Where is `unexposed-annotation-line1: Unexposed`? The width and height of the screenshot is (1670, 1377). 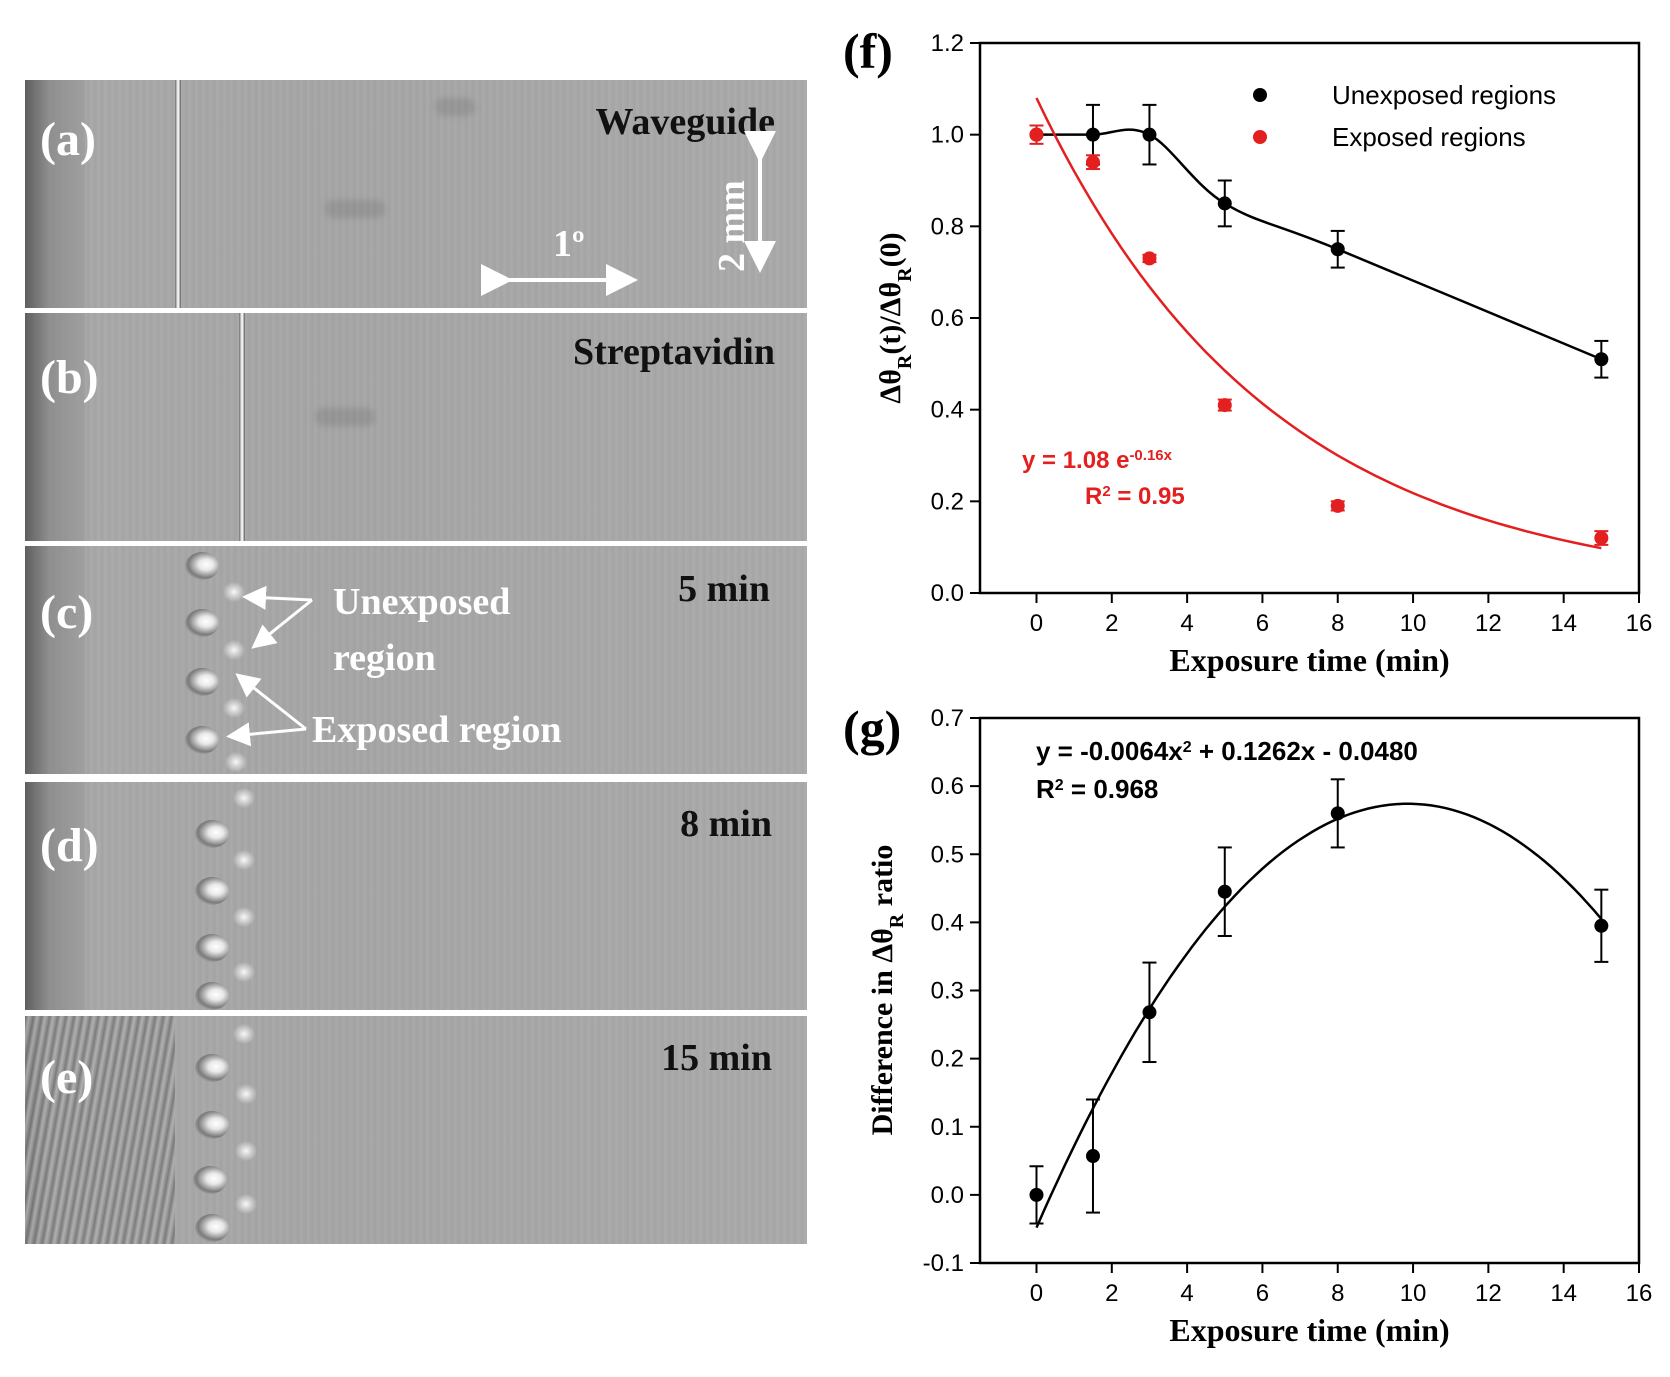
unexposed-annotation-line1: Unexposed is located at coordinates (422, 602).